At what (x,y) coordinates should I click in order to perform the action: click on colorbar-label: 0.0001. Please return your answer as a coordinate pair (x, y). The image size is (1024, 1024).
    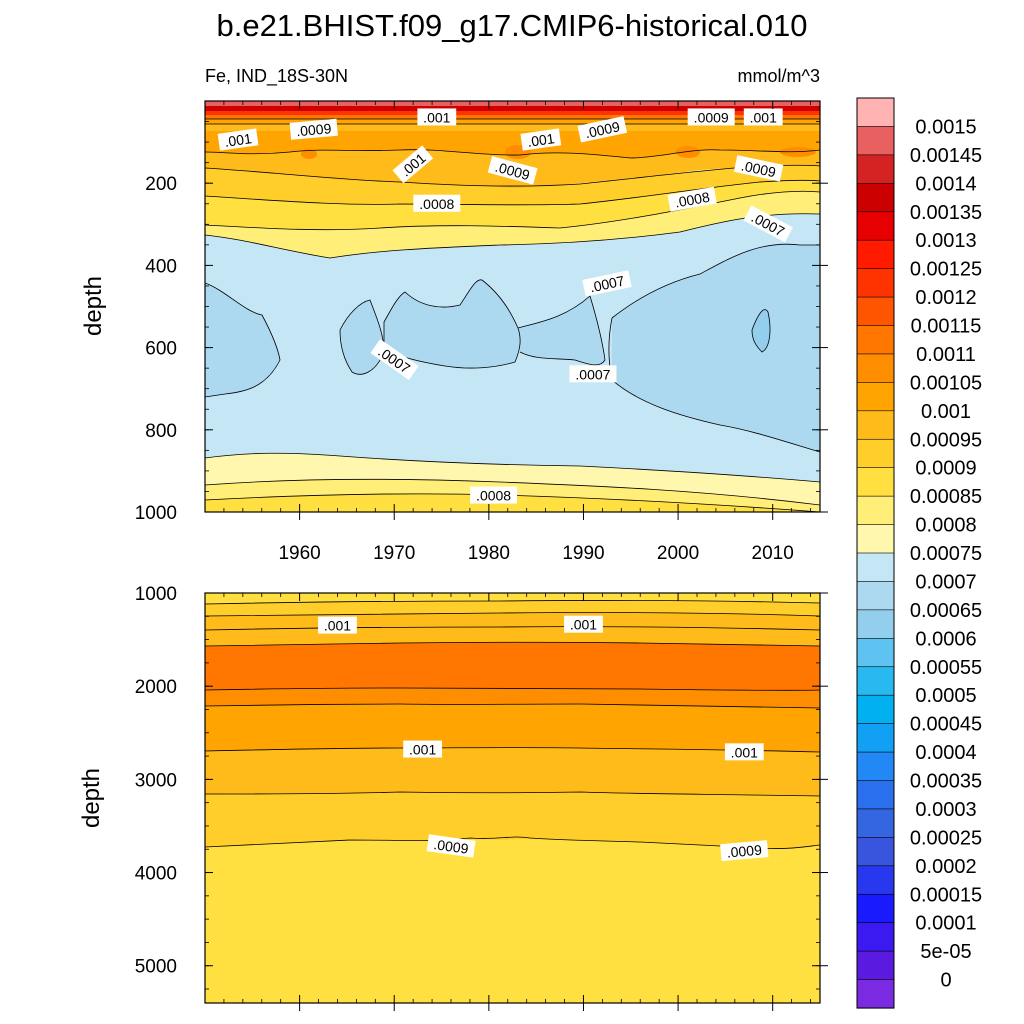
    Looking at the image, I should click on (945, 924).